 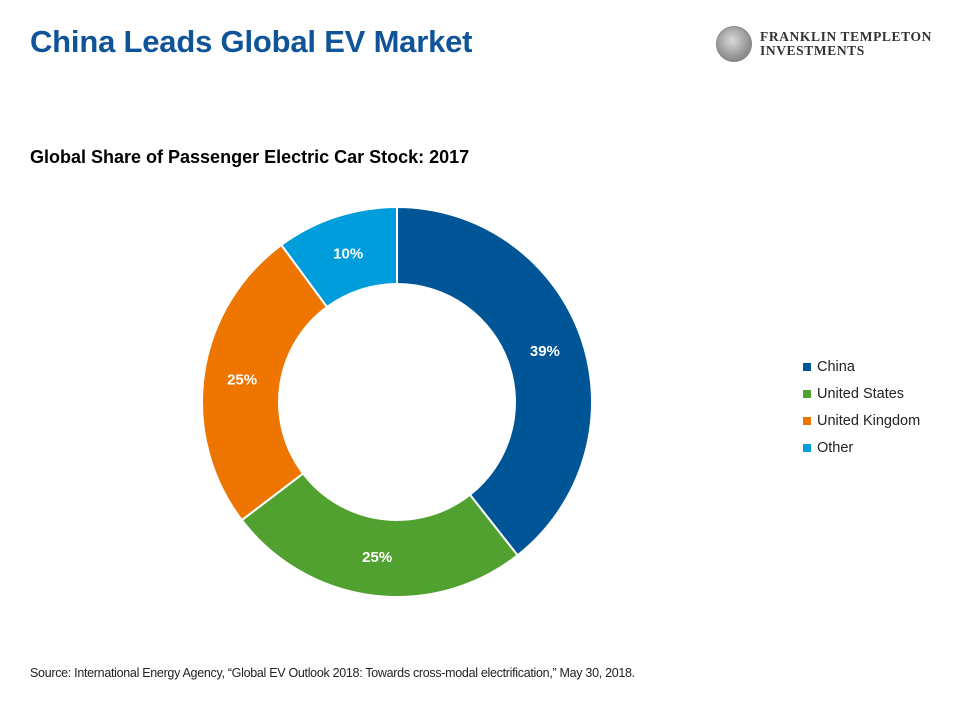 I want to click on legend-item: China, so click(x=861, y=366).